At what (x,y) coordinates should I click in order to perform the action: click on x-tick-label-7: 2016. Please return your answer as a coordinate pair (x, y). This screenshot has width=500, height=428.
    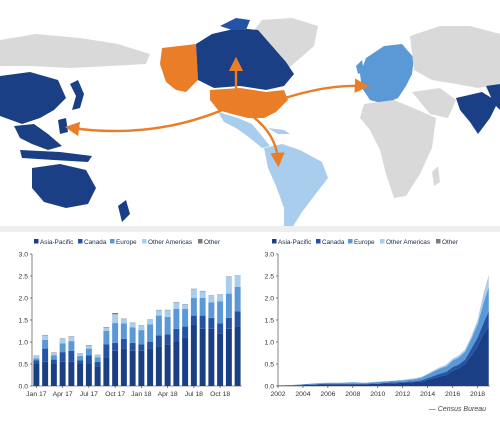
    Looking at the image, I should click on (452, 394).